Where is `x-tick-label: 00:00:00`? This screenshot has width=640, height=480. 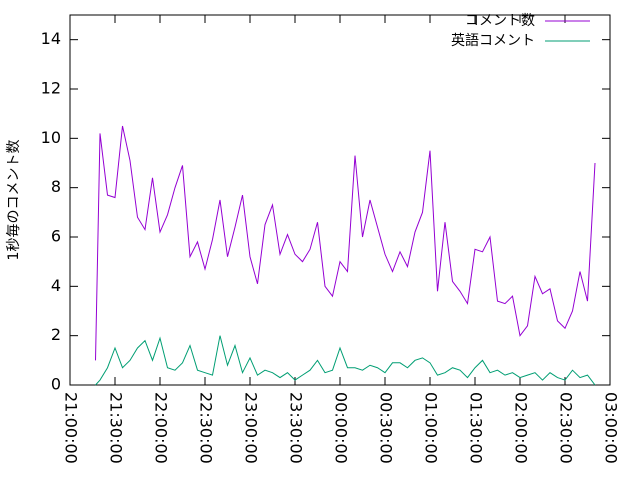 x-tick-label: 00:00:00 is located at coordinates (341, 428).